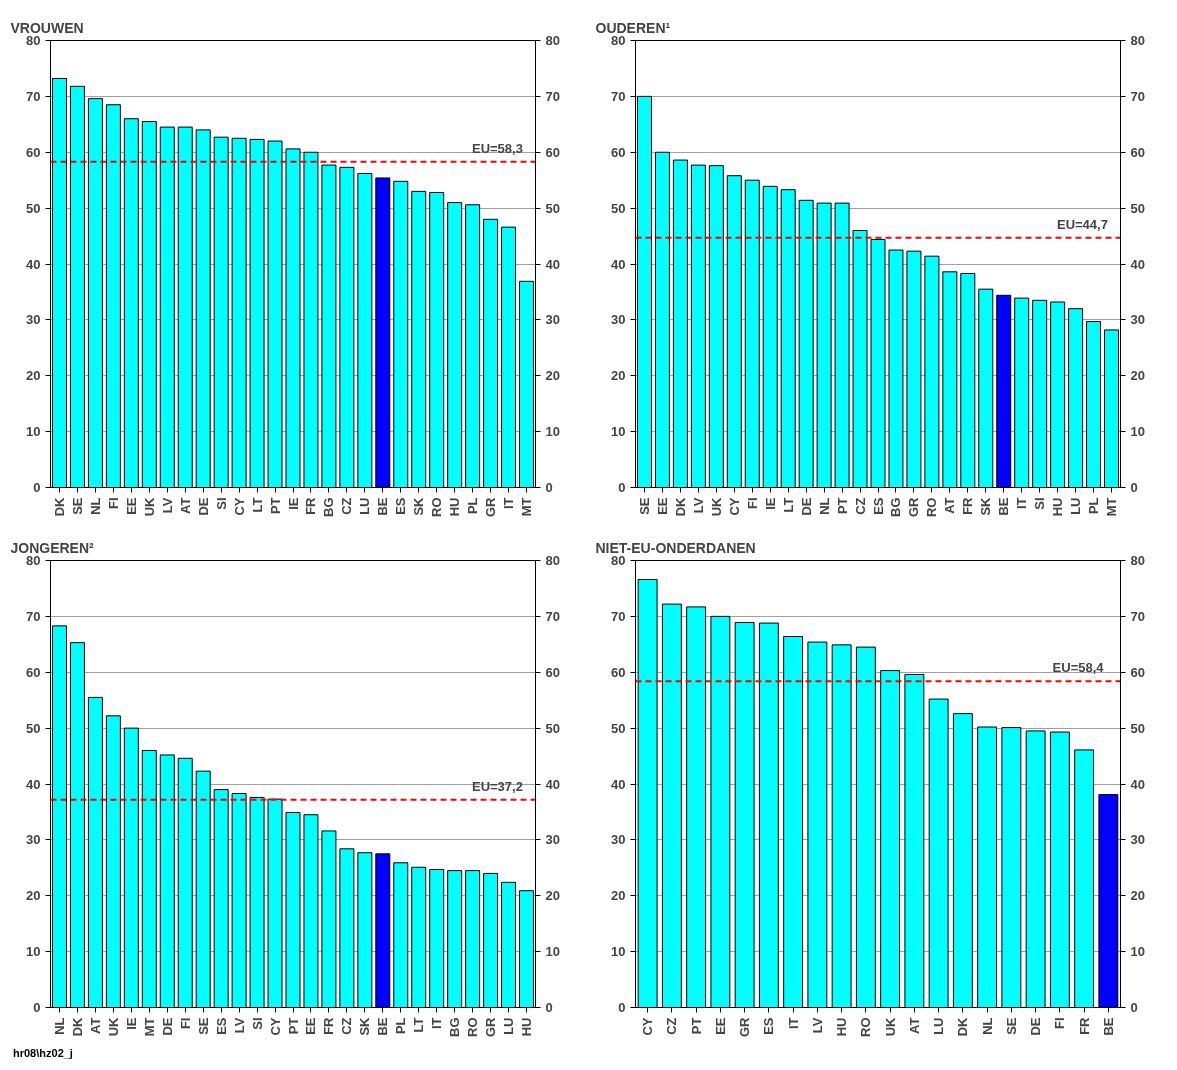 Image resolution: width=1177 pixels, height=1070 pixels. What do you see at coordinates (1137, 616) in the screenshot?
I see `y2-tick-label: 70` at bounding box center [1137, 616].